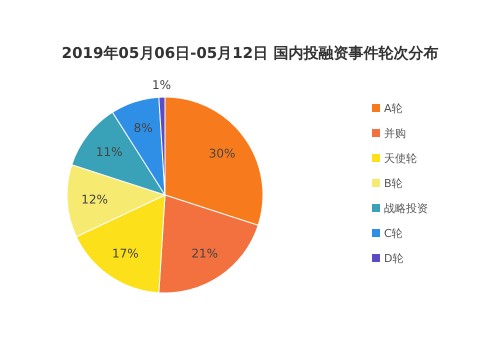  Describe the element at coordinates (204, 253) in the screenshot. I see `data-label: 21%` at that location.